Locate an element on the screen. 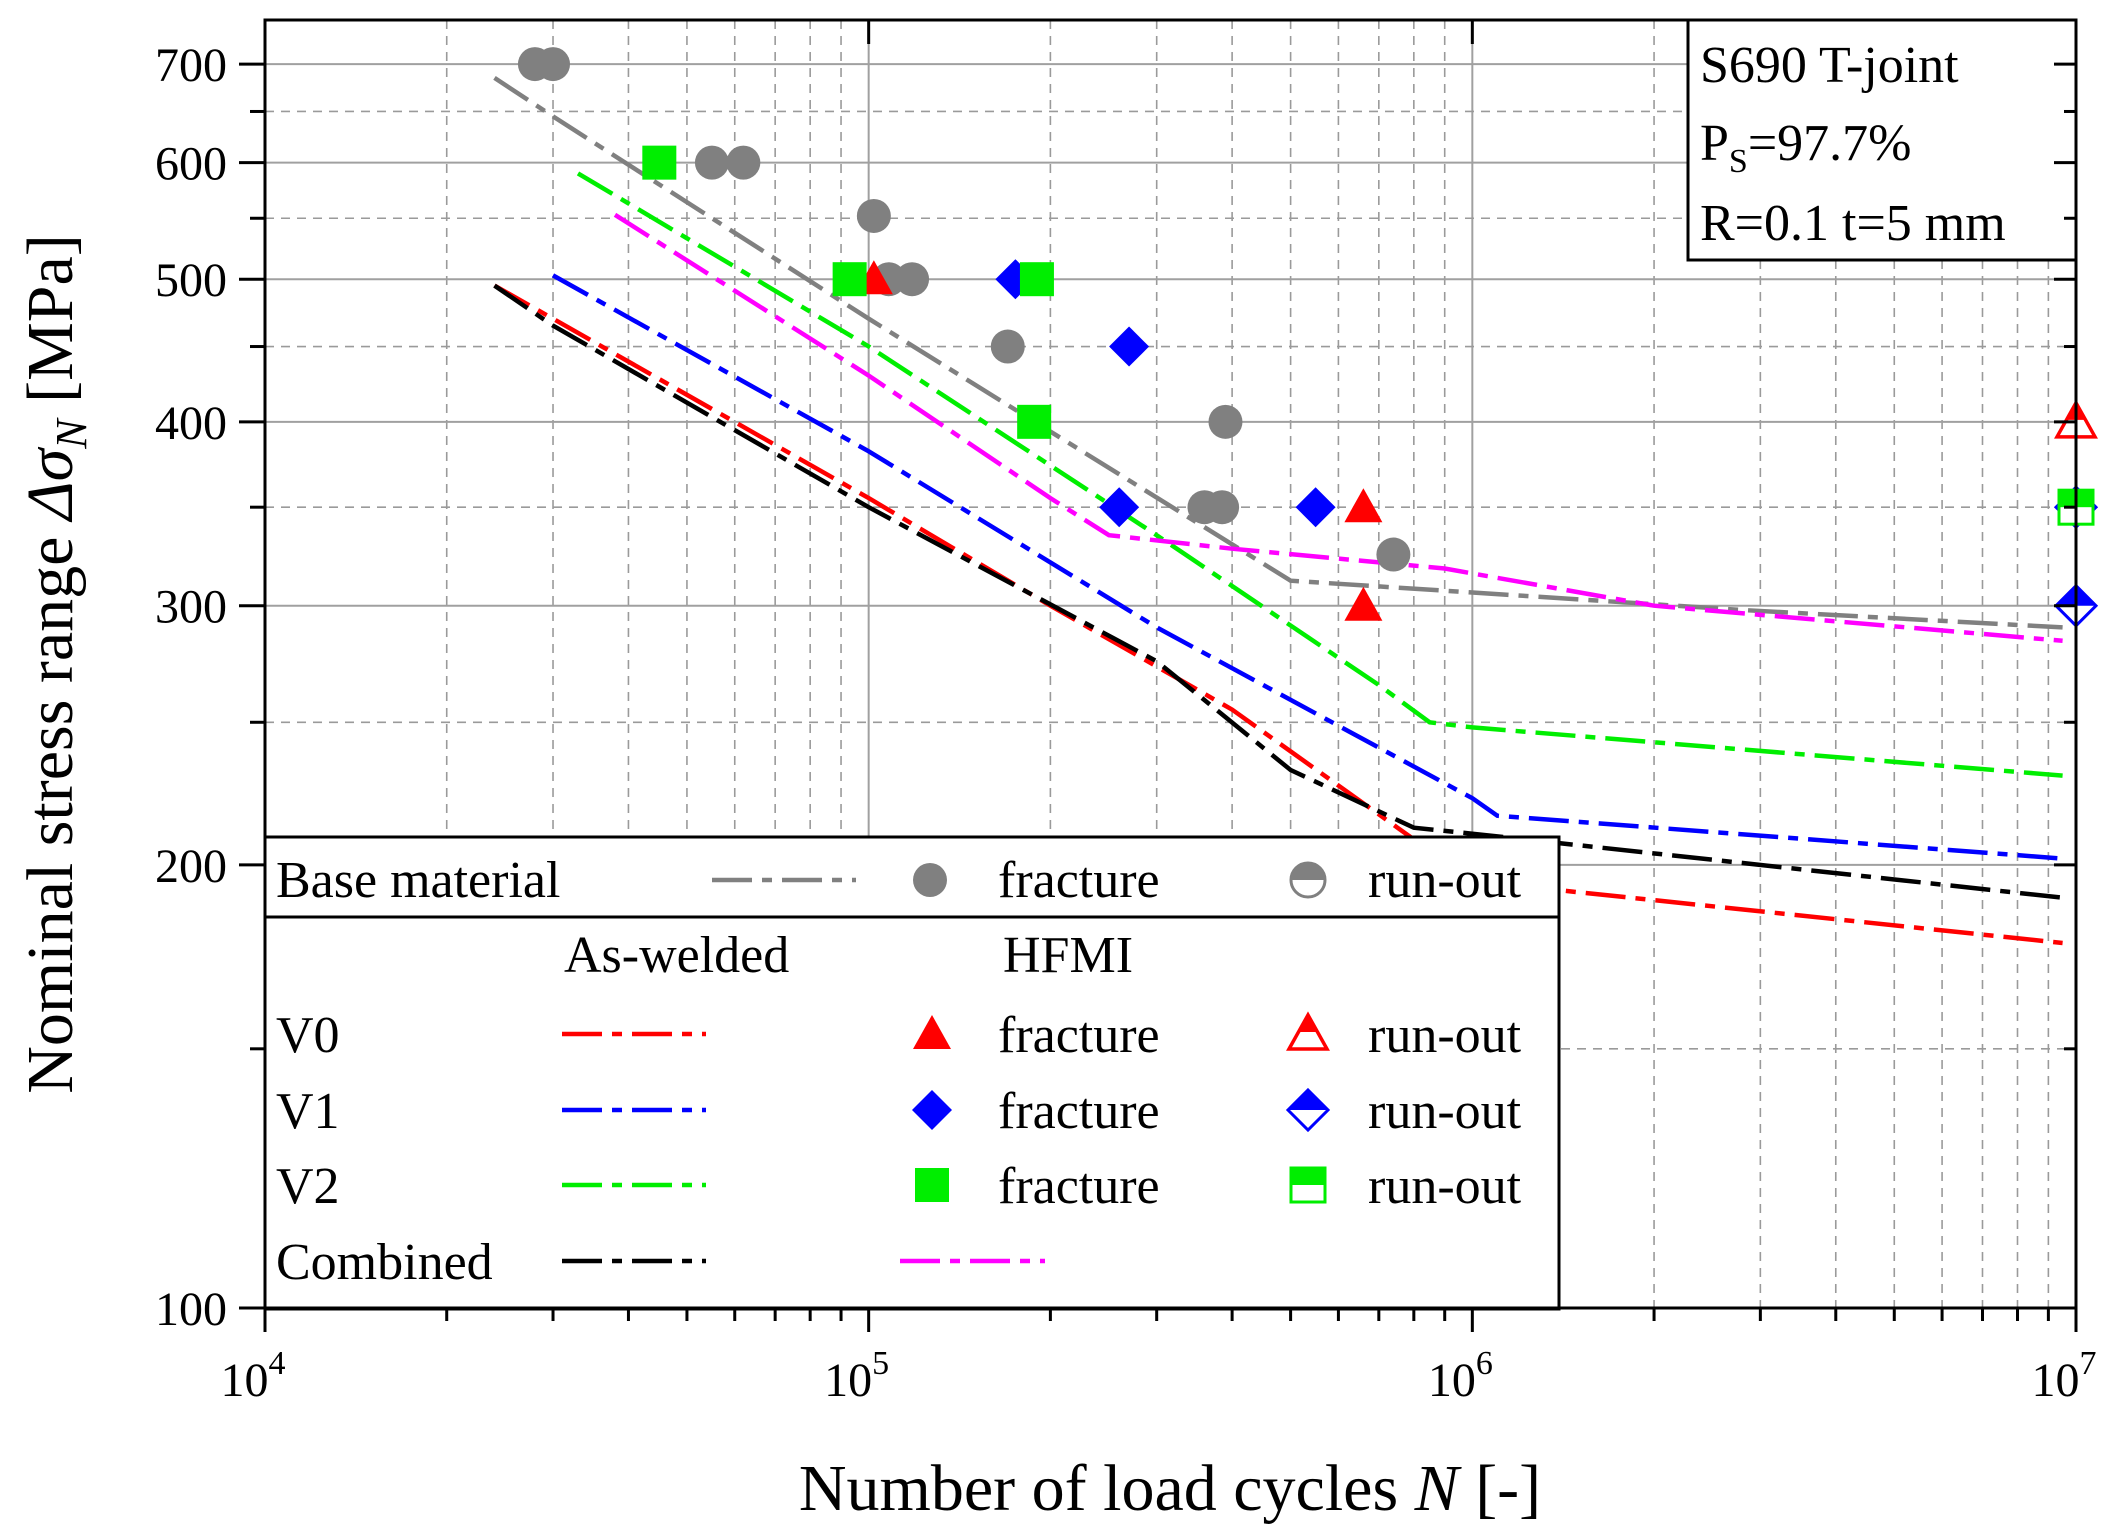  legend-as-welded-header: As-welded is located at coordinates (676, 955).